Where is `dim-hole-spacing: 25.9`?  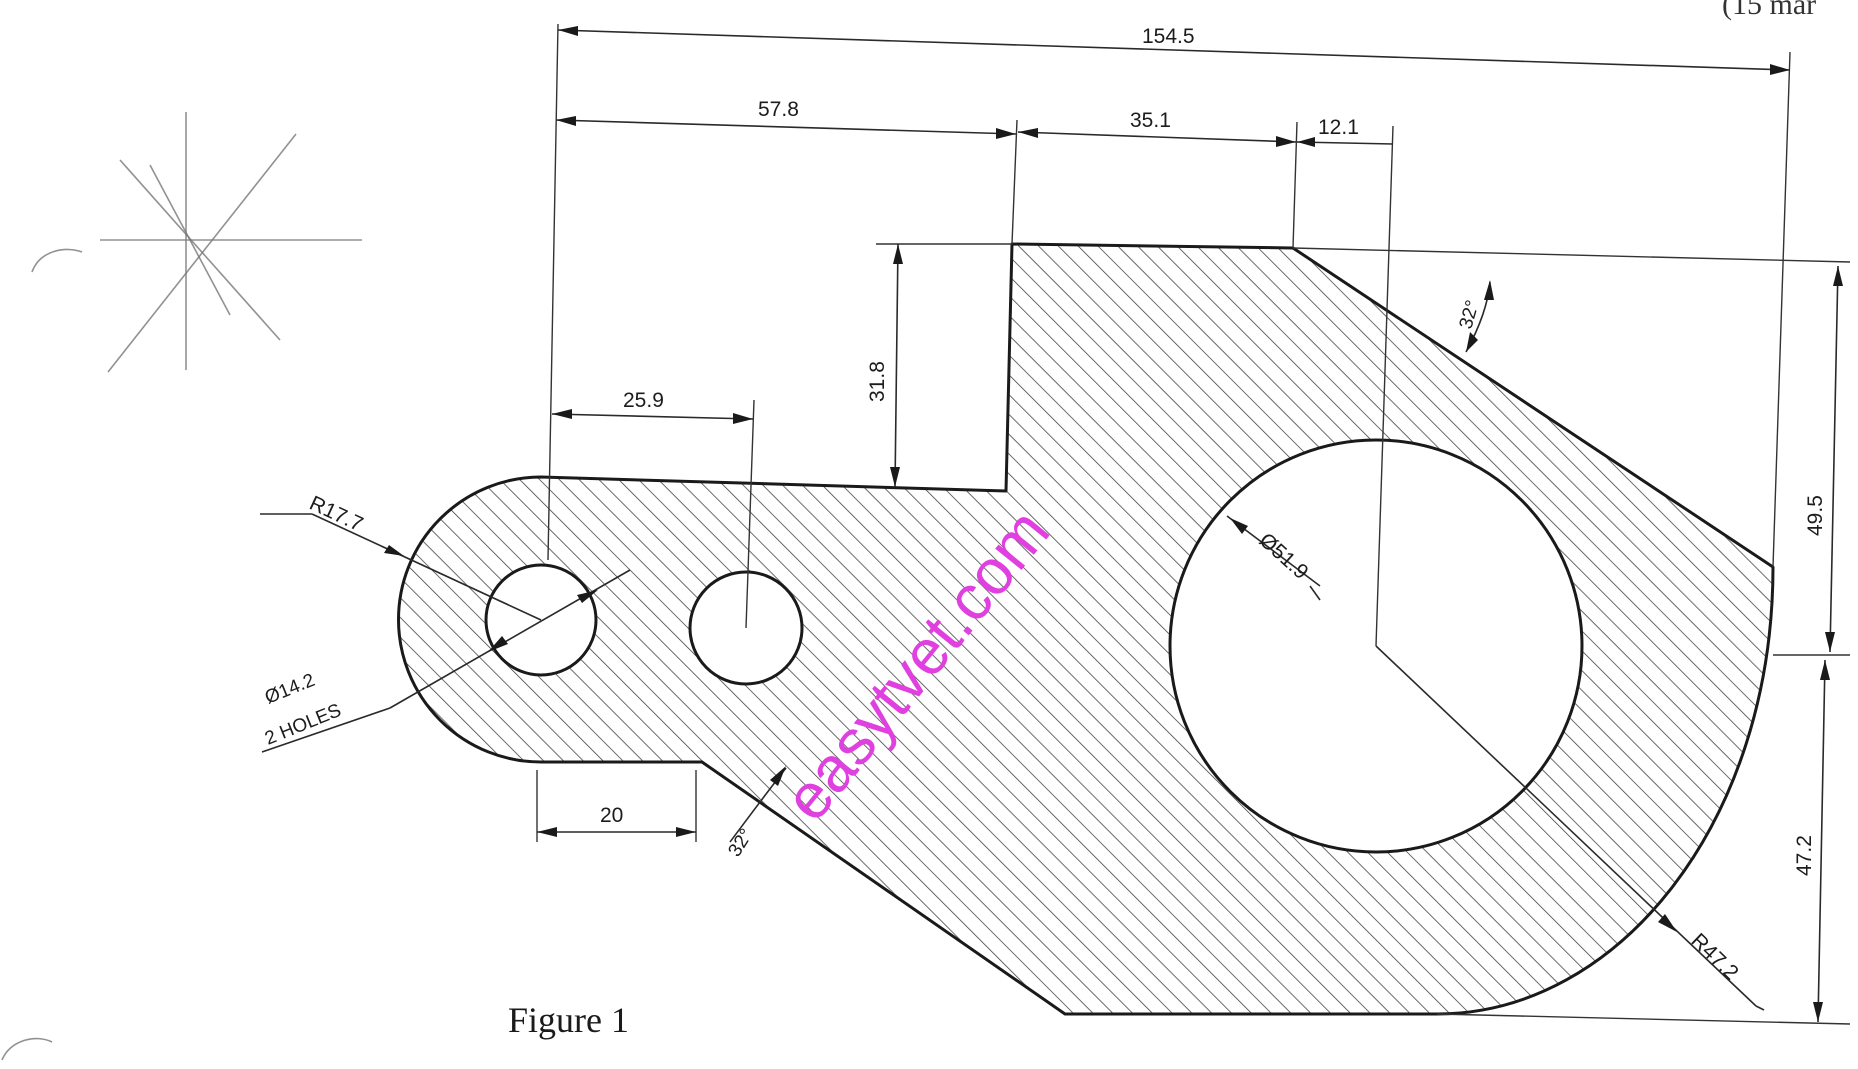
dim-hole-spacing: 25.9 is located at coordinates (643, 400).